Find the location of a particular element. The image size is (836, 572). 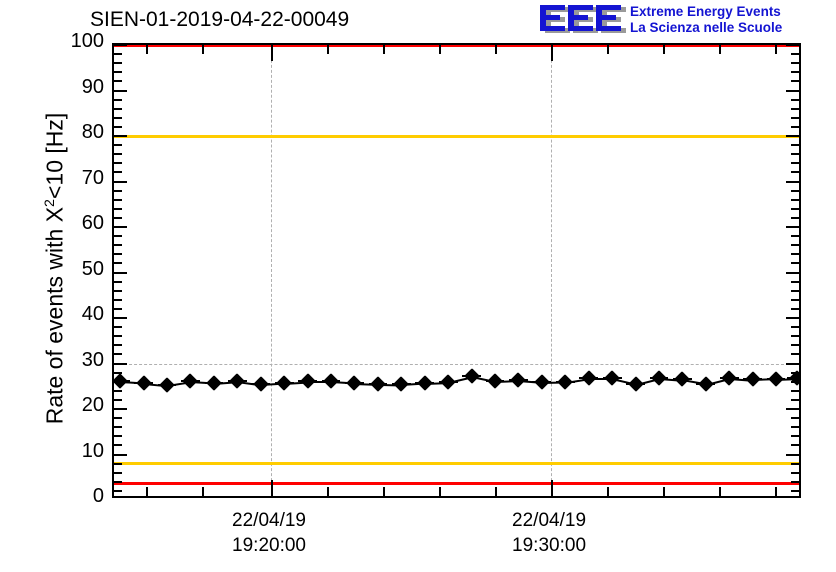

y-axis-tick-label: 60 is located at coordinates (92, 223).